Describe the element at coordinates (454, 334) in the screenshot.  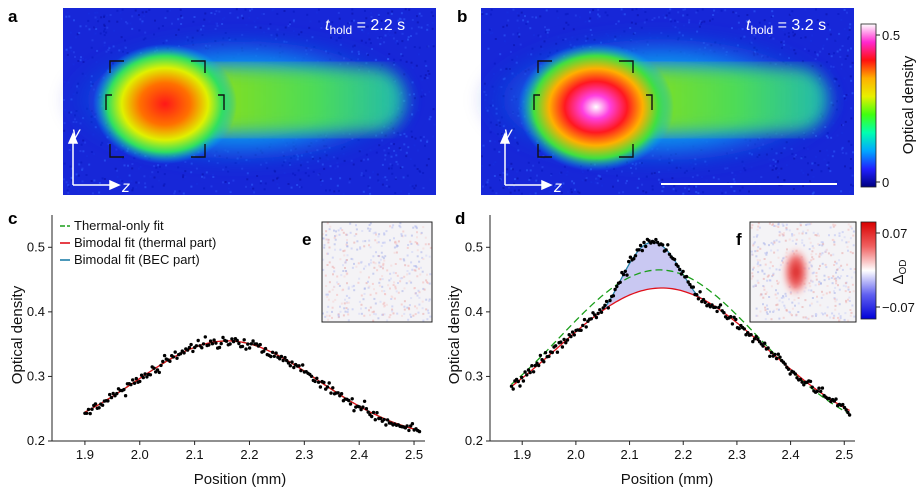
I see `chart-d-ylabel: Optical density` at that location.